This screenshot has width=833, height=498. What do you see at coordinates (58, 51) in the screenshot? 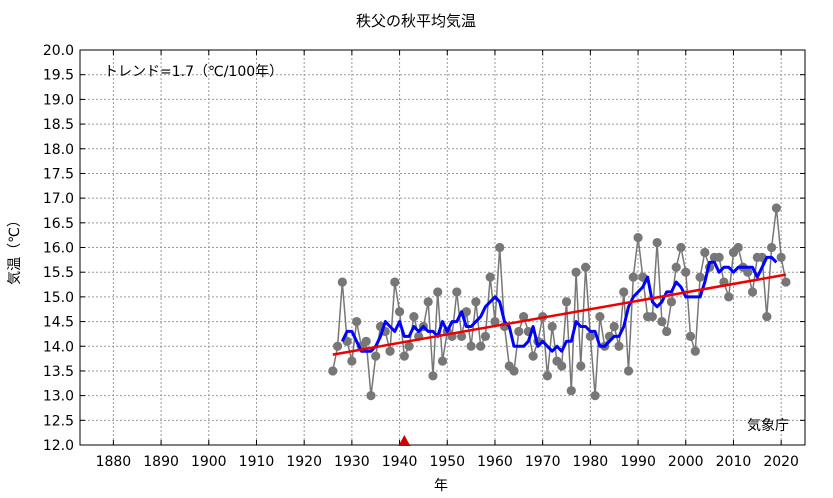
I see `y-tick-label: 20.0` at bounding box center [58, 51].